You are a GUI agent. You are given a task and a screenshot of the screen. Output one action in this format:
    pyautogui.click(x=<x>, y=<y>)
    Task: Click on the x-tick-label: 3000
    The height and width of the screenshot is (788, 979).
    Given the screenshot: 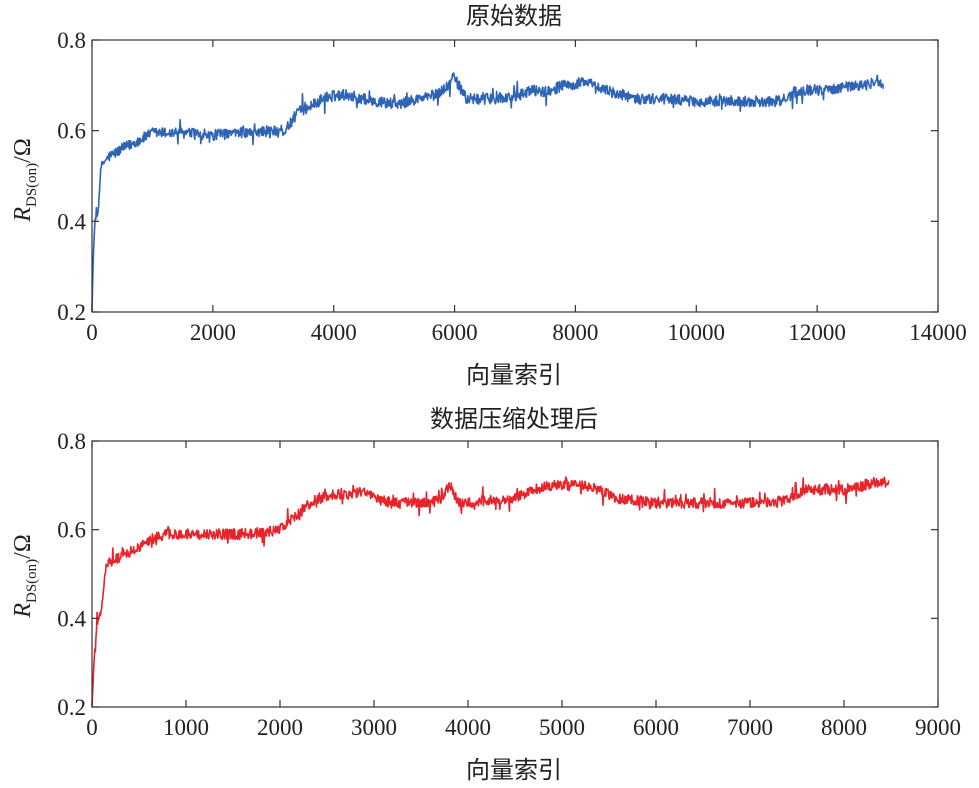 What is the action you would take?
    pyautogui.click(x=374, y=727)
    